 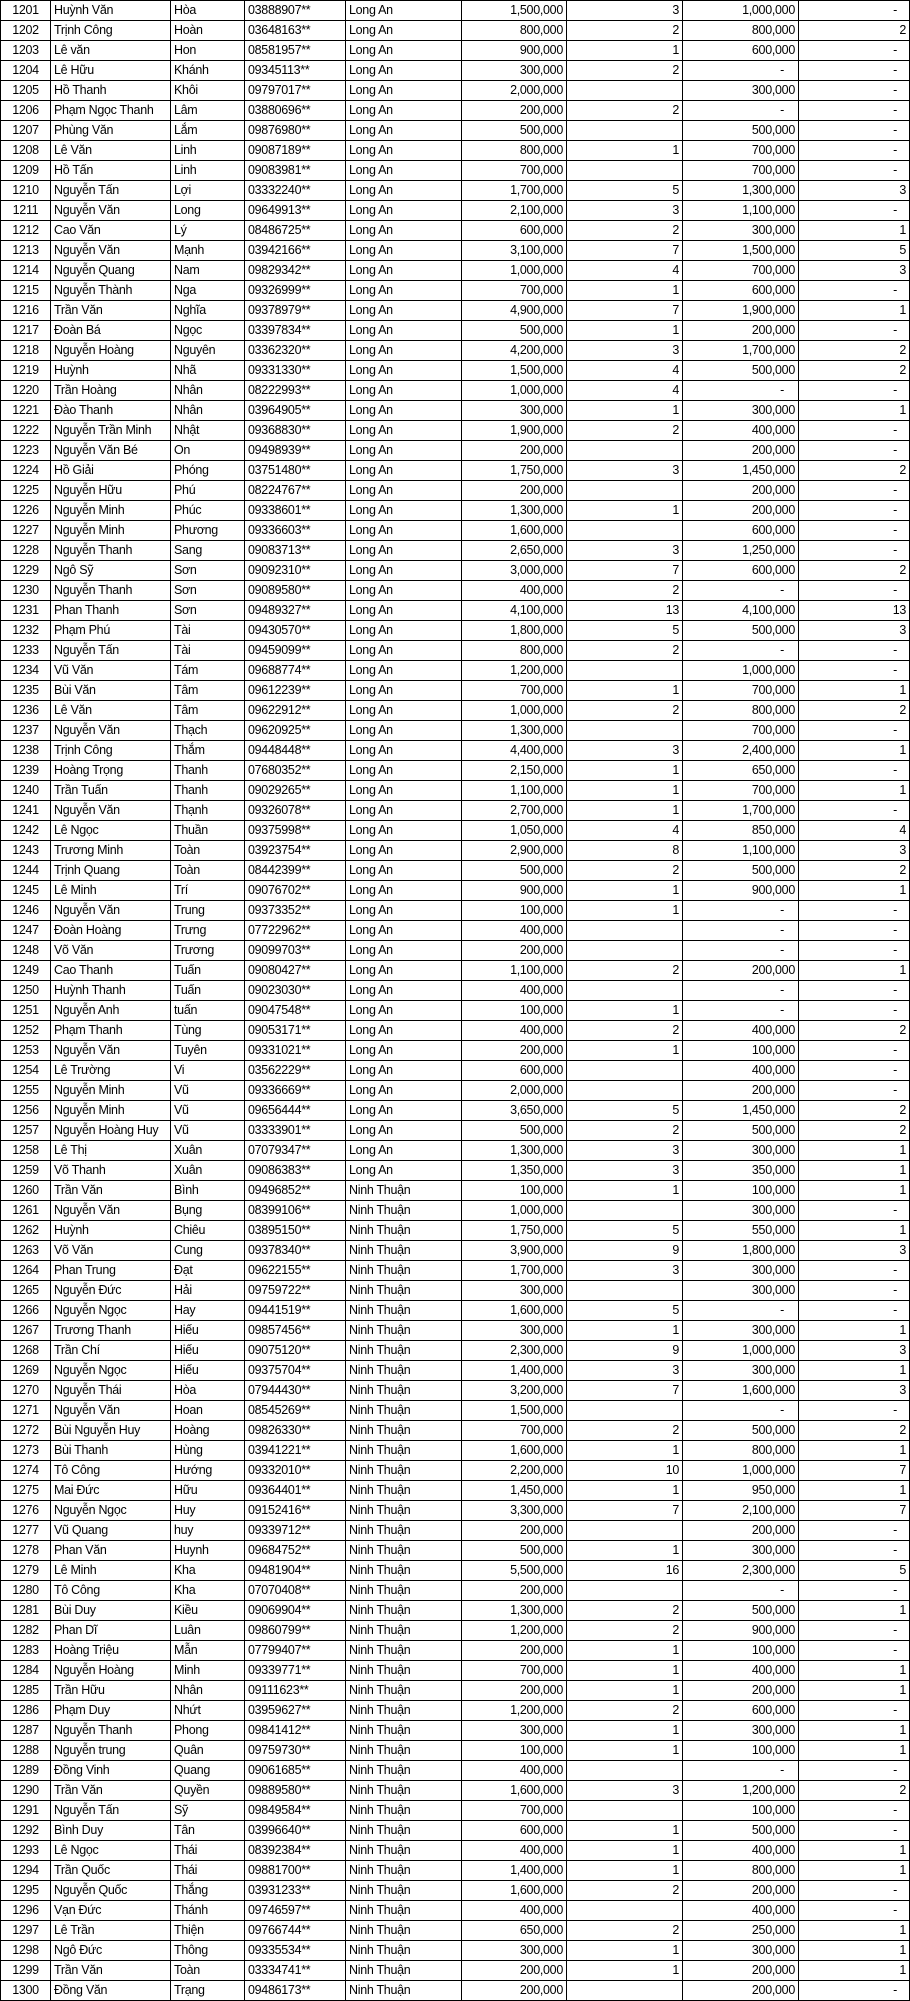 I want to click on phone-cell: 09746597**, so click(x=295, y=1910).